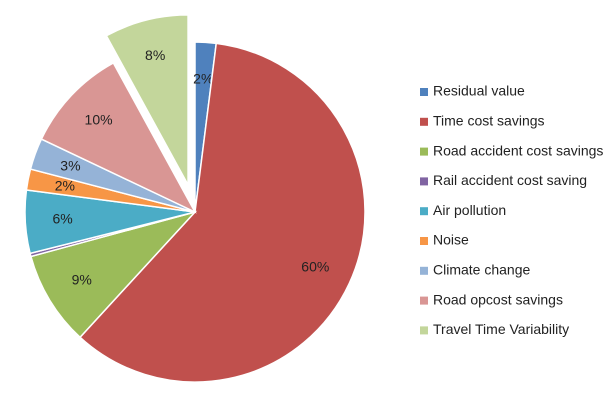  Describe the element at coordinates (510, 180) in the screenshot. I see `legend-label: Rail accident cost saving` at that location.